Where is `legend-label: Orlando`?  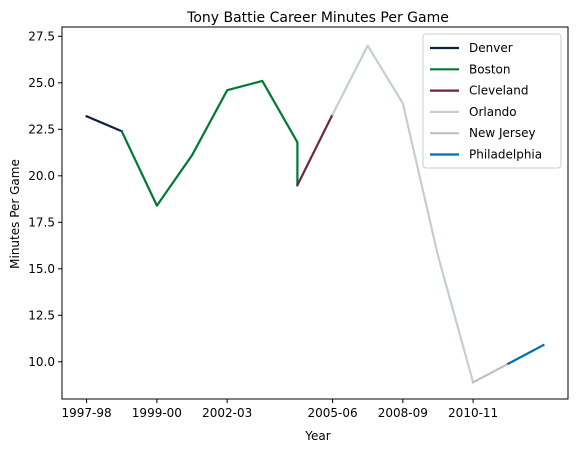
legend-label: Orlando is located at coordinates (493, 112).